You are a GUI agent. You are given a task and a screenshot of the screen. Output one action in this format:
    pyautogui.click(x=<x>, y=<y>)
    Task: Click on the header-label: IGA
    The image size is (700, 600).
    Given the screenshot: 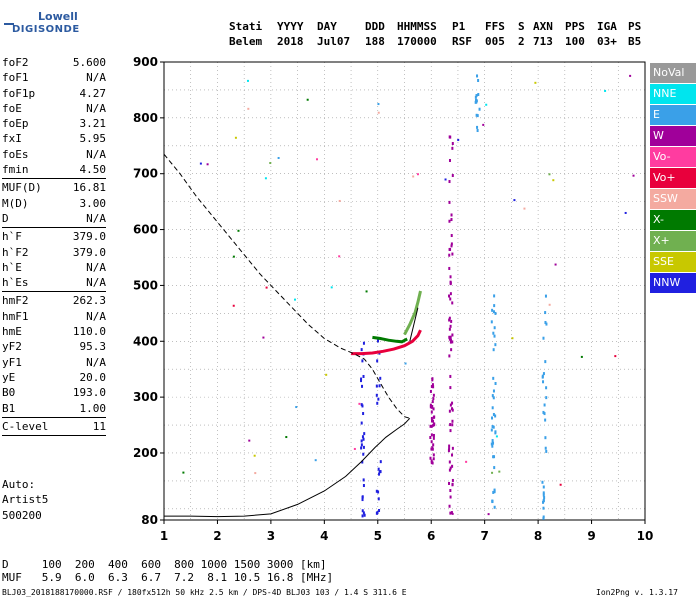 What is the action you would take?
    pyautogui.click(x=607, y=26)
    